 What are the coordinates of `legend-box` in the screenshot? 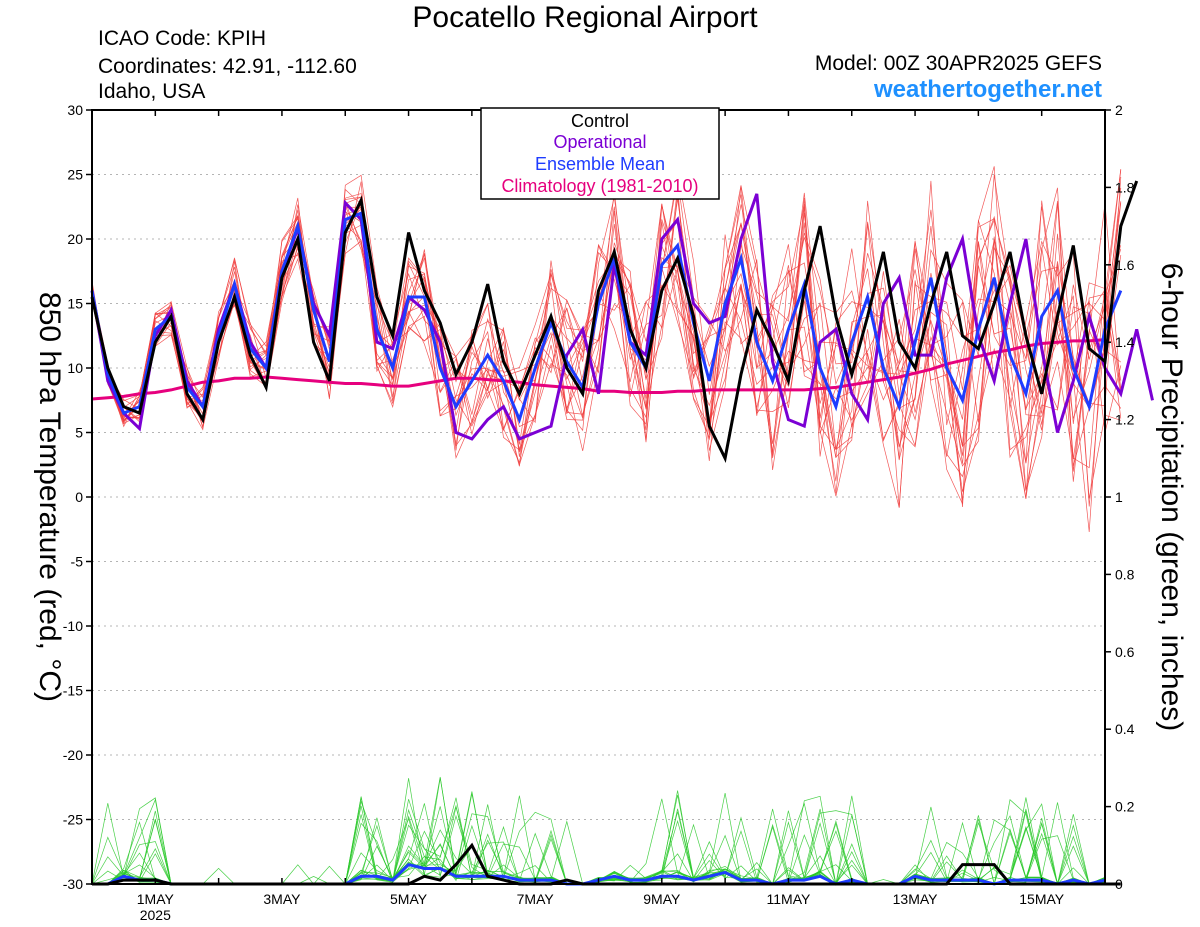 It's located at (600, 153).